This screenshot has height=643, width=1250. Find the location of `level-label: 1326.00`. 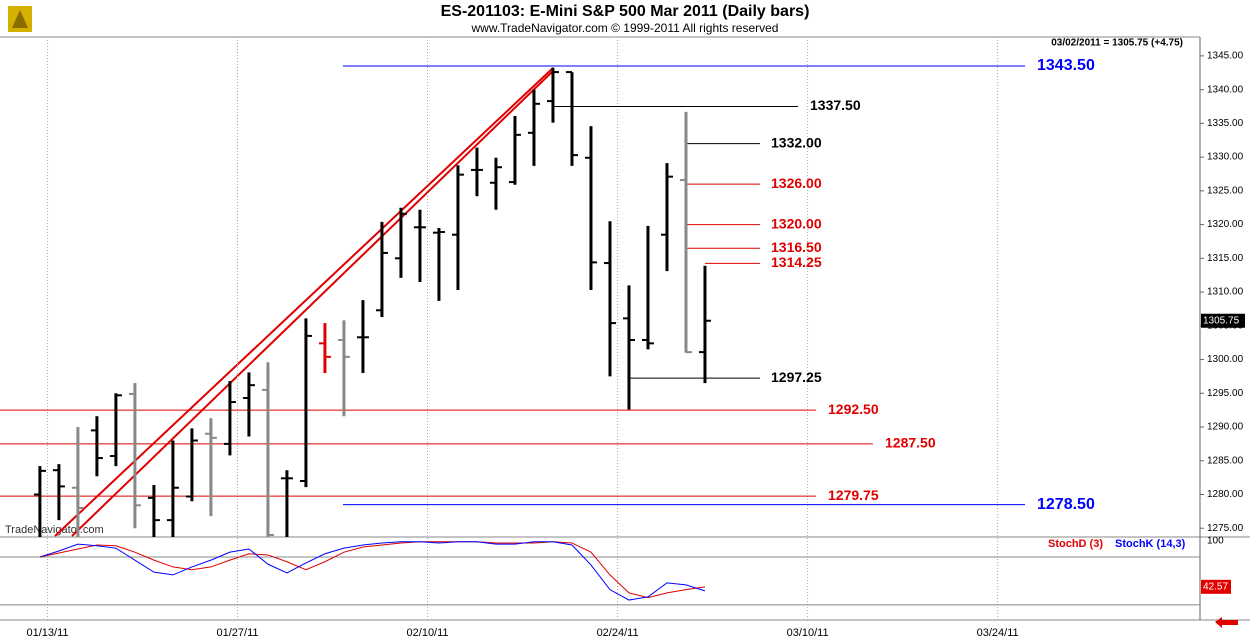

level-label: 1326.00 is located at coordinates (796, 183).